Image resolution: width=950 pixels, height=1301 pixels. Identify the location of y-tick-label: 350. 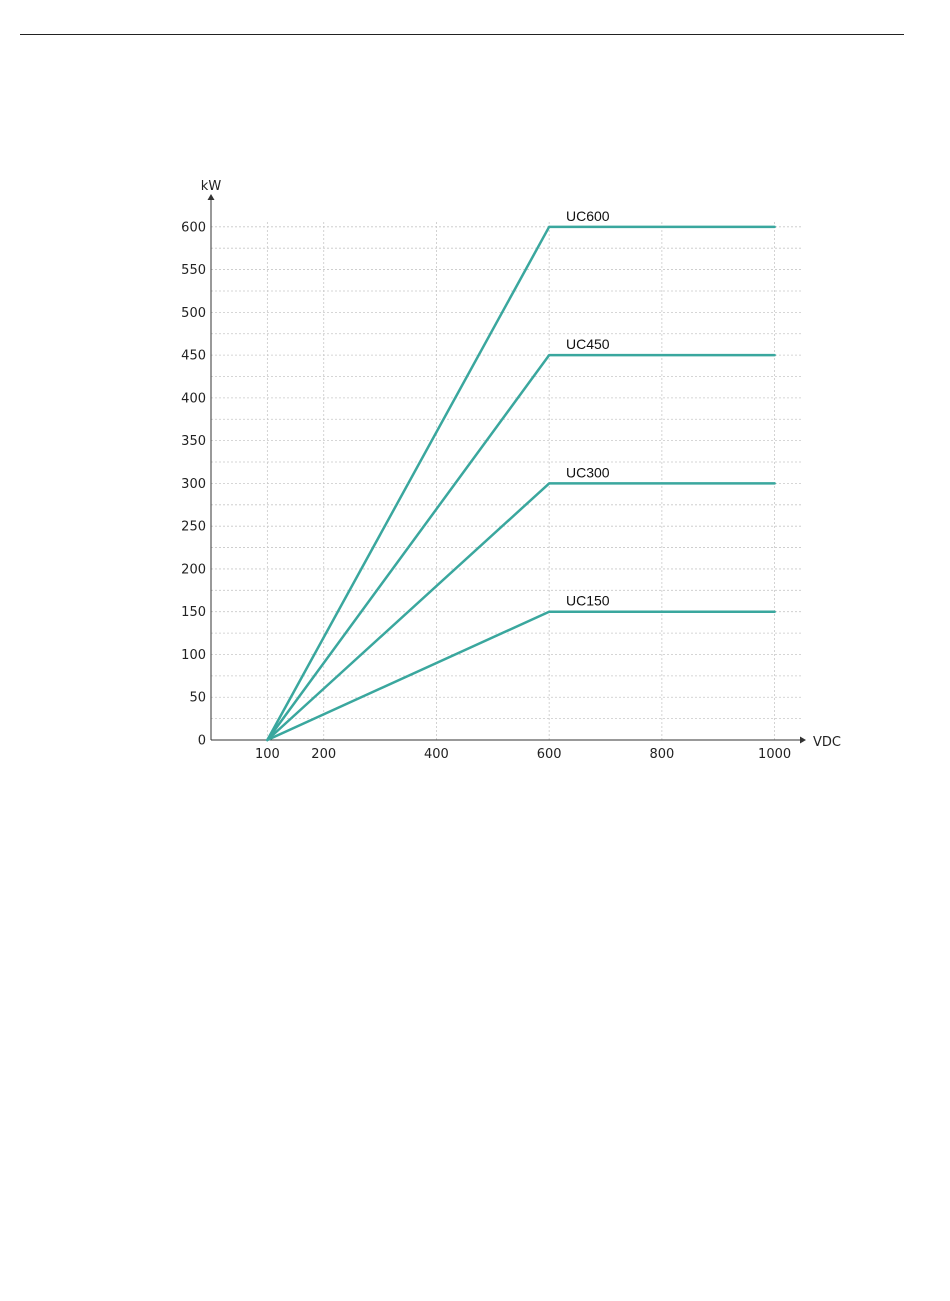
(193, 441).